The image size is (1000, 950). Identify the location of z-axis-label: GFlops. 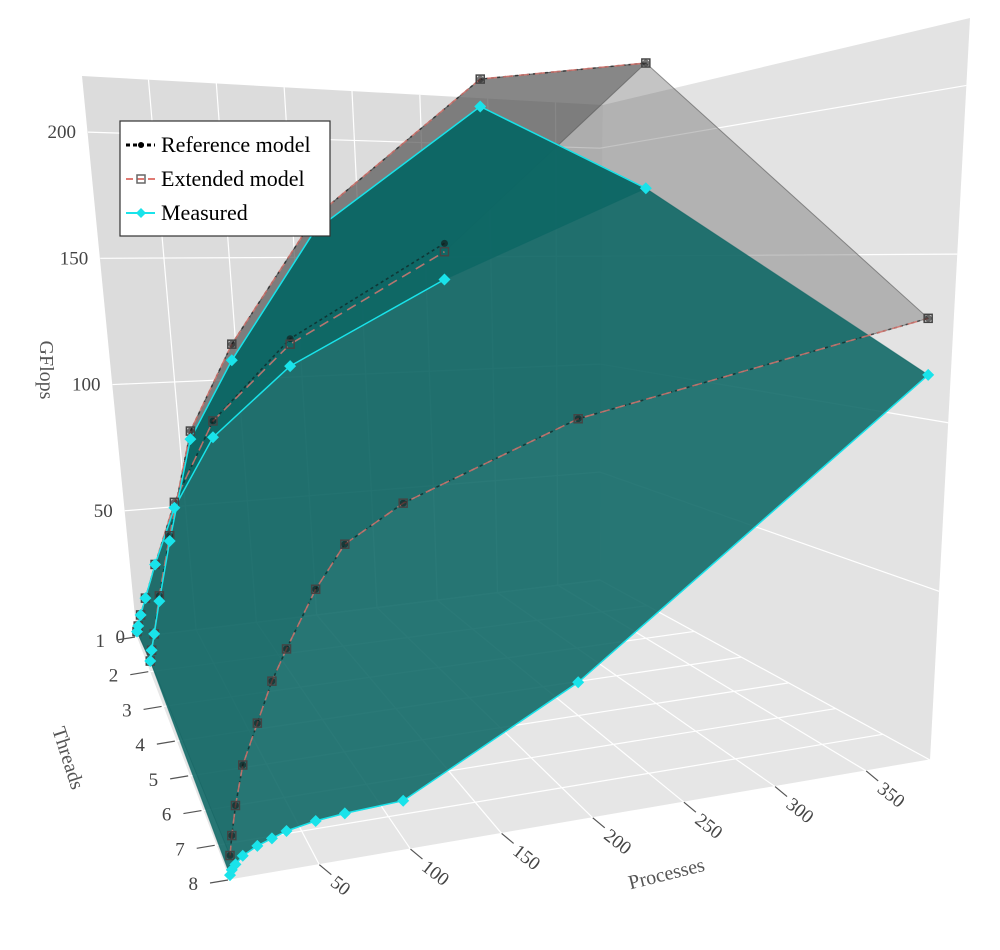
(46, 370).